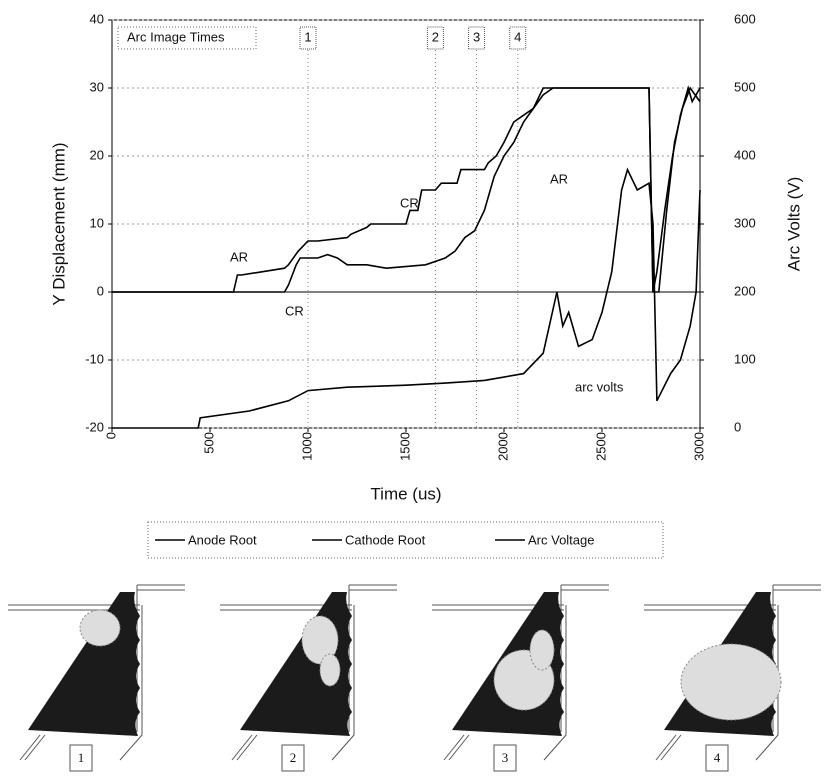 This screenshot has width=833, height=776. Describe the element at coordinates (404, 446) in the screenshot. I see `x-tick-label: 1500` at that location.